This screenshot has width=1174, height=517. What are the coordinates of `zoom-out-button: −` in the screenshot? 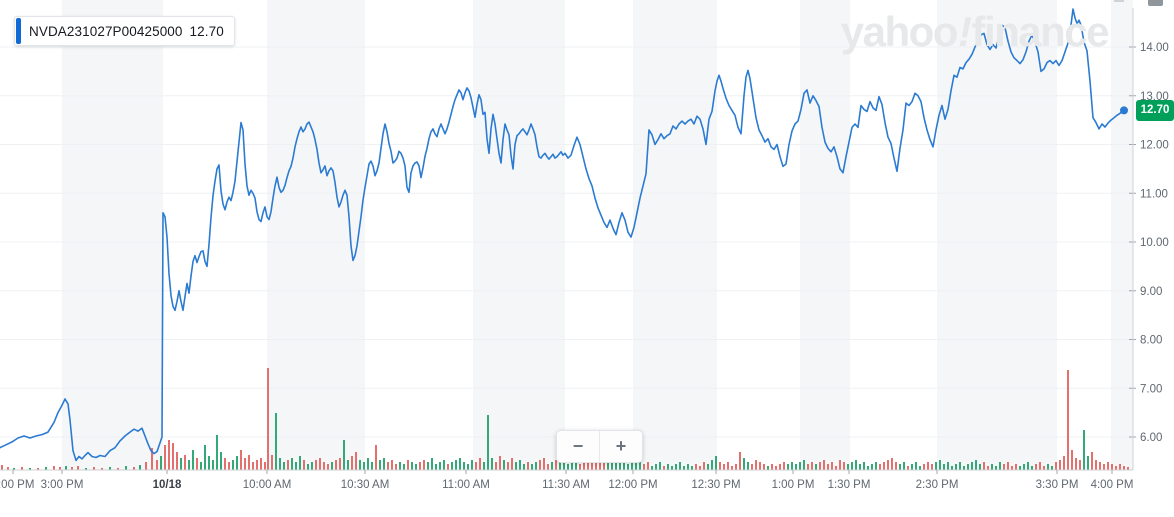 It's located at (578, 446).